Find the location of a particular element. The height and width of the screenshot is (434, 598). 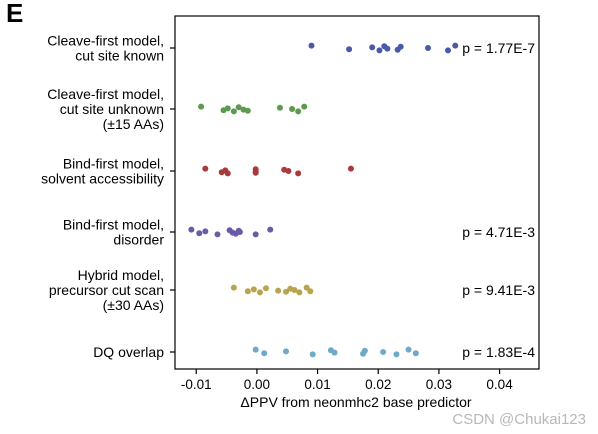

category-label: Cleave-first model, cut site known is located at coordinates (105, 48).